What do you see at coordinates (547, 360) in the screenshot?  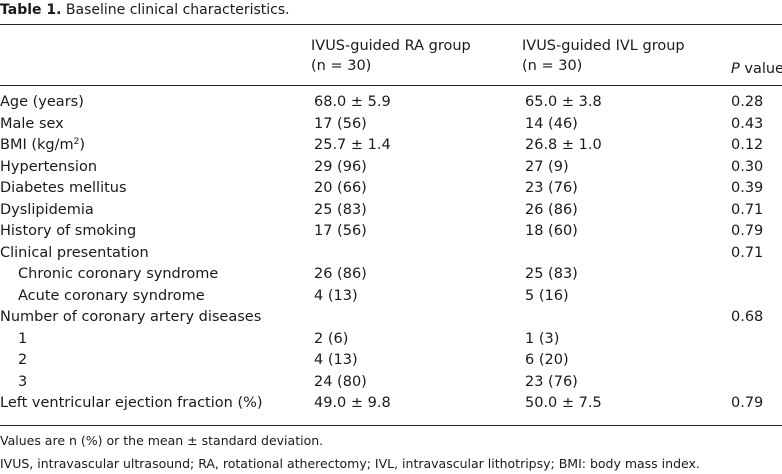 I see `row-ivl-value: 6 (20)` at bounding box center [547, 360].